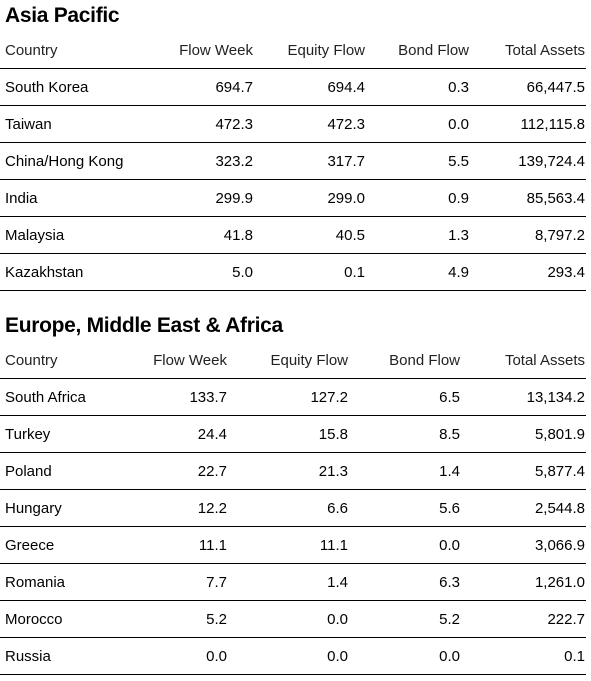 Image resolution: width=591 pixels, height=681 pixels. What do you see at coordinates (309, 235) in the screenshot?
I see `cell-equity-flow: 40.5` at bounding box center [309, 235].